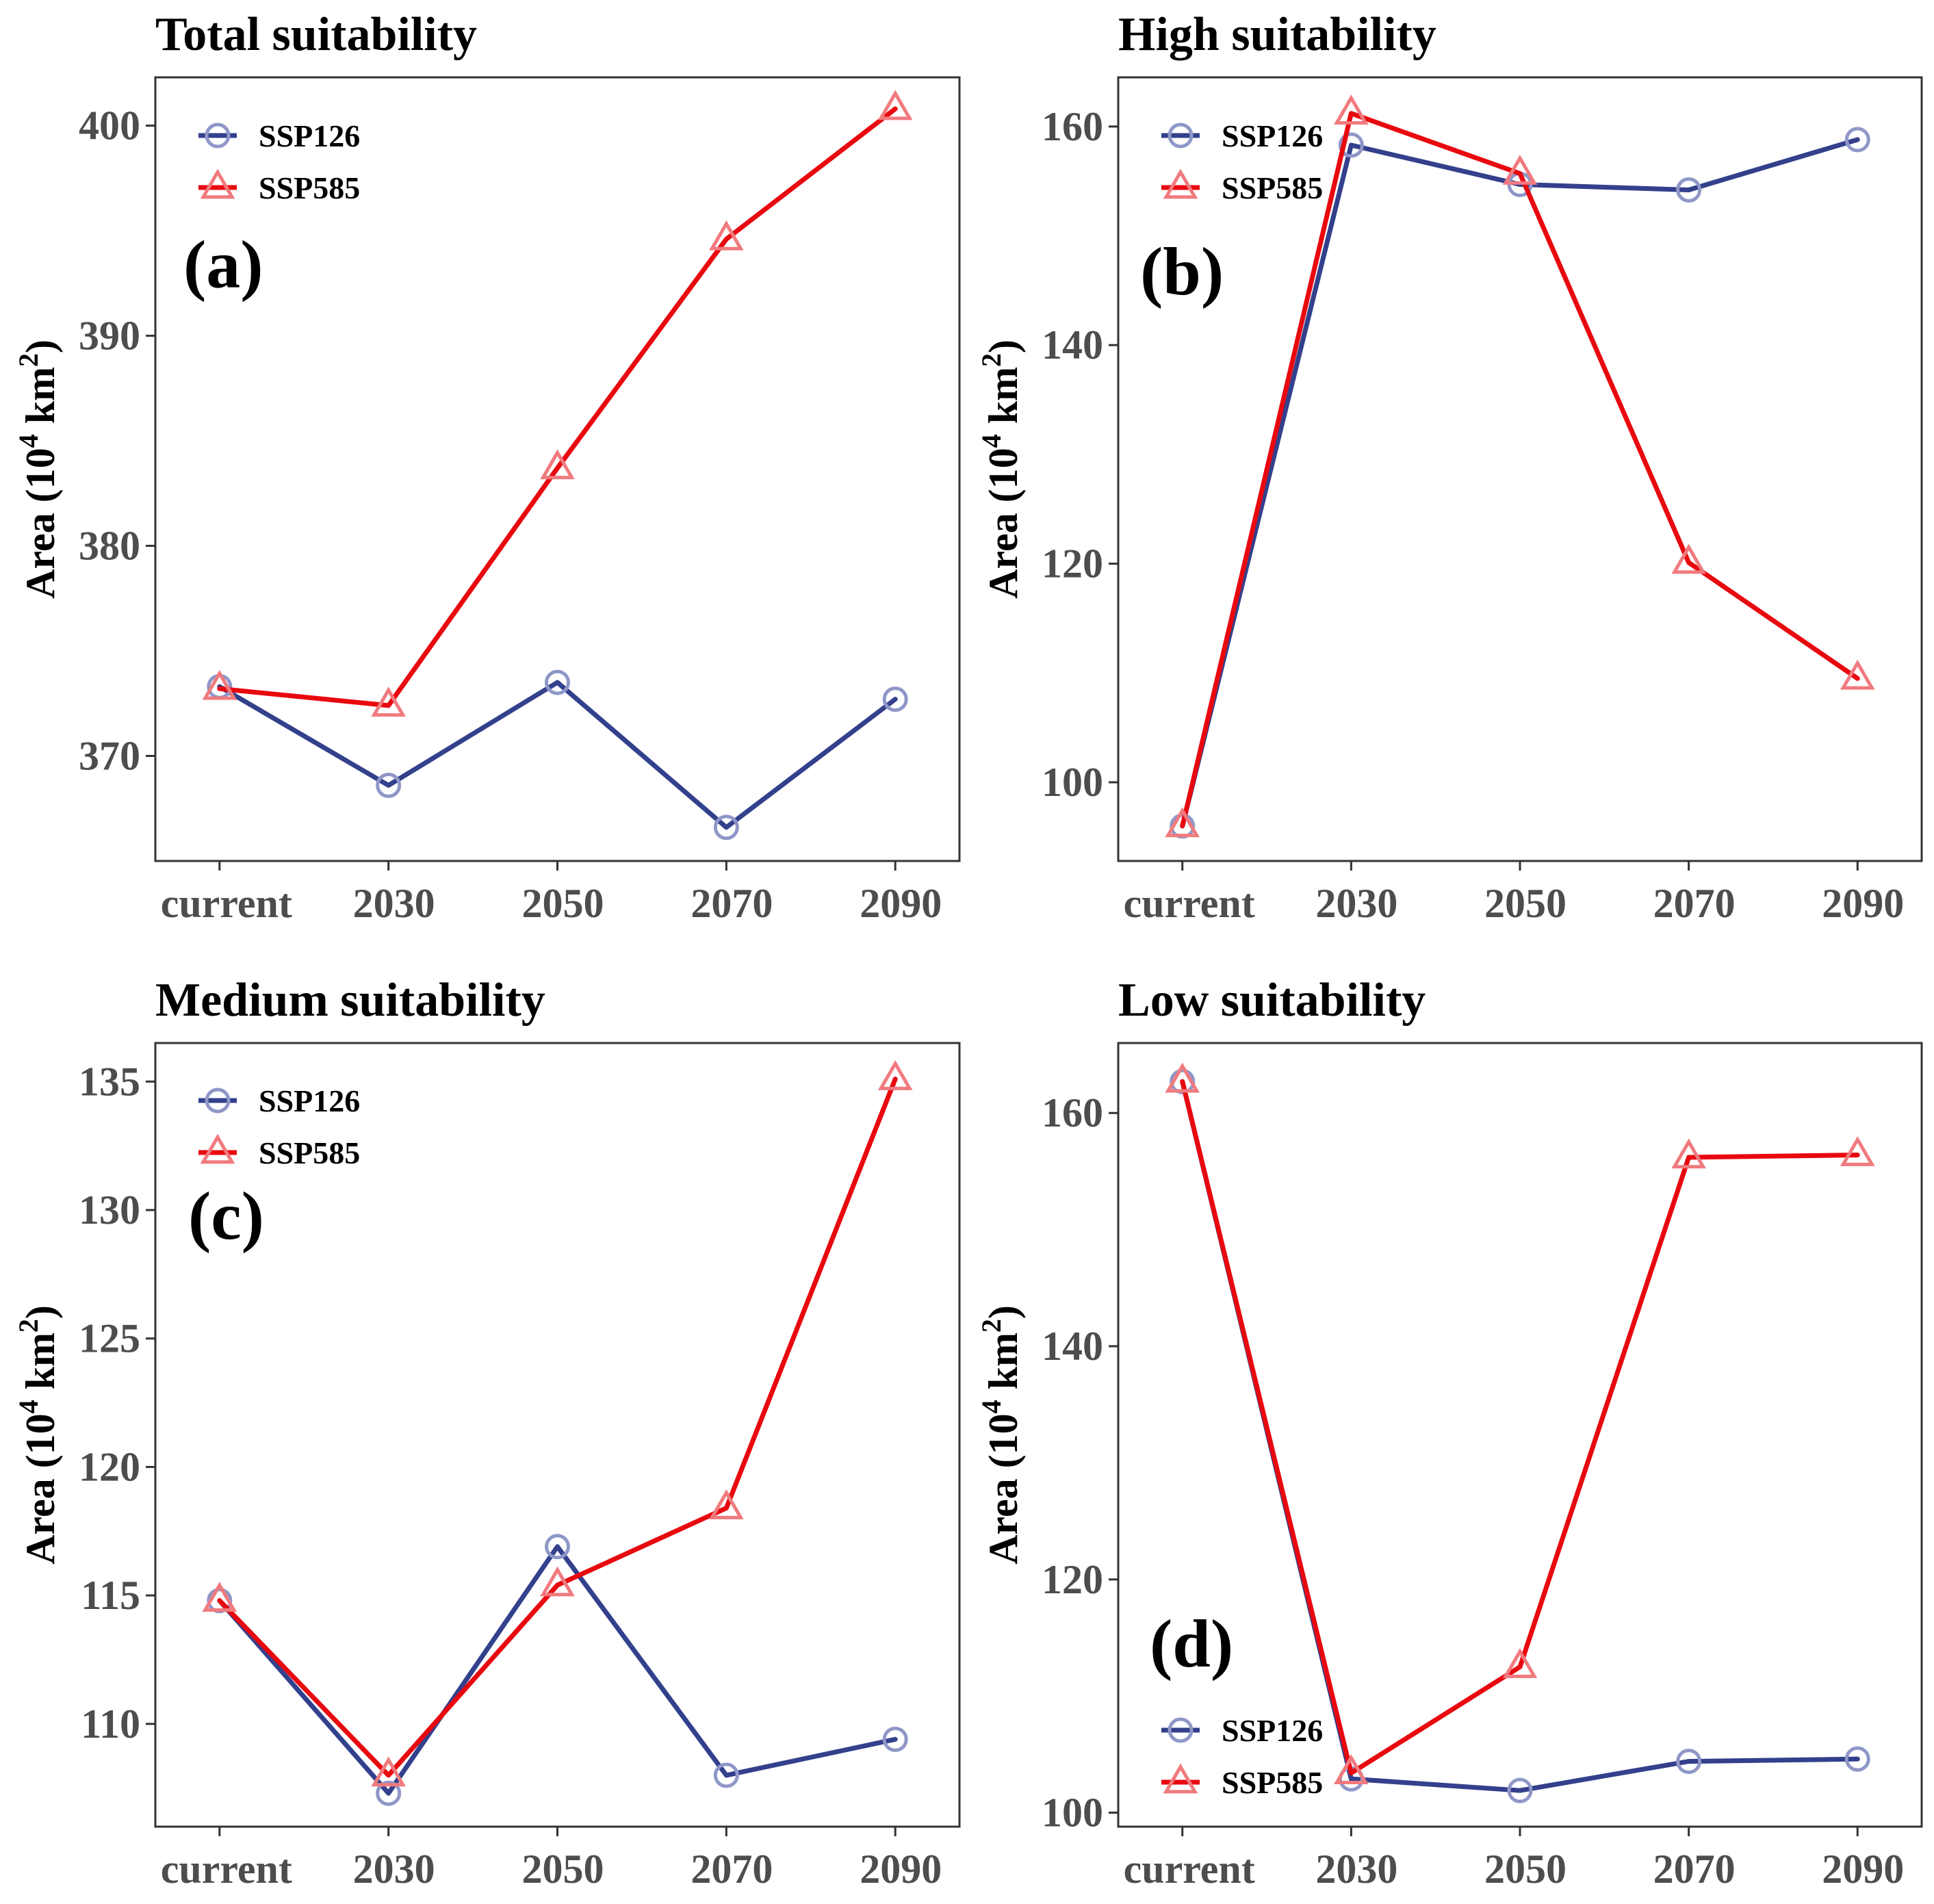 The image size is (1934, 1904). I want to click on y-tick-label: 125, so click(109, 1338).